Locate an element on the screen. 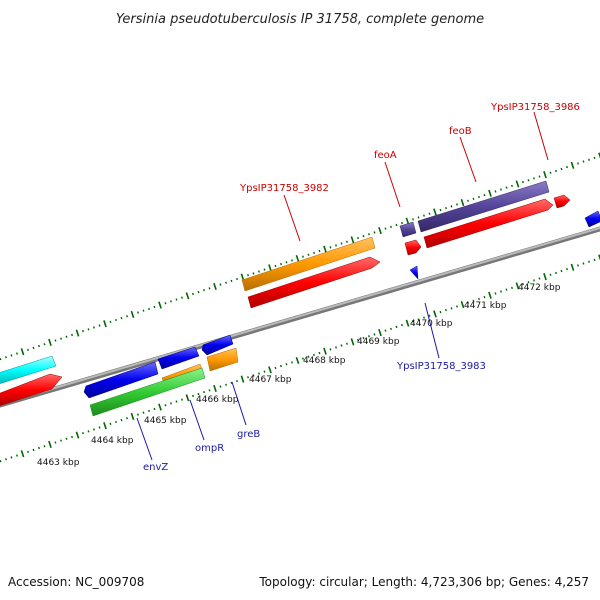 The height and width of the screenshot is (600, 600). gene-red-feoA is located at coordinates (413, 247).